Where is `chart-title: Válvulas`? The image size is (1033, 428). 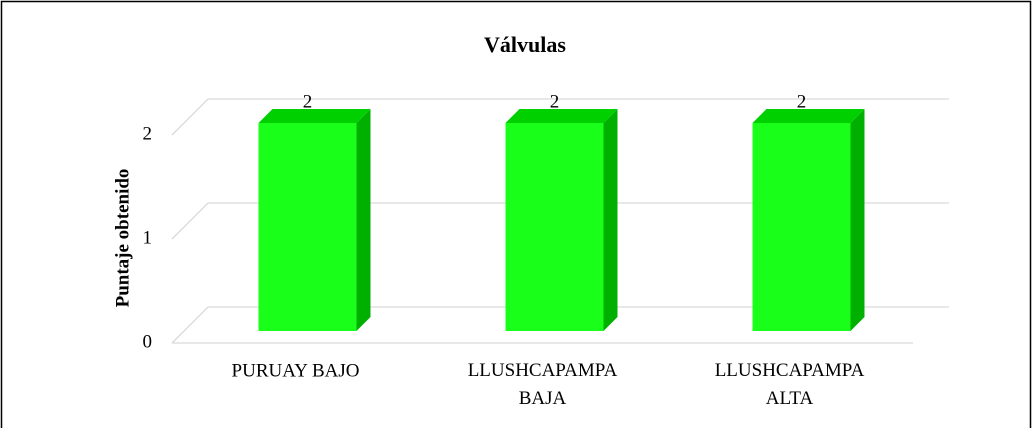
chart-title: Válvulas is located at coordinates (525, 44).